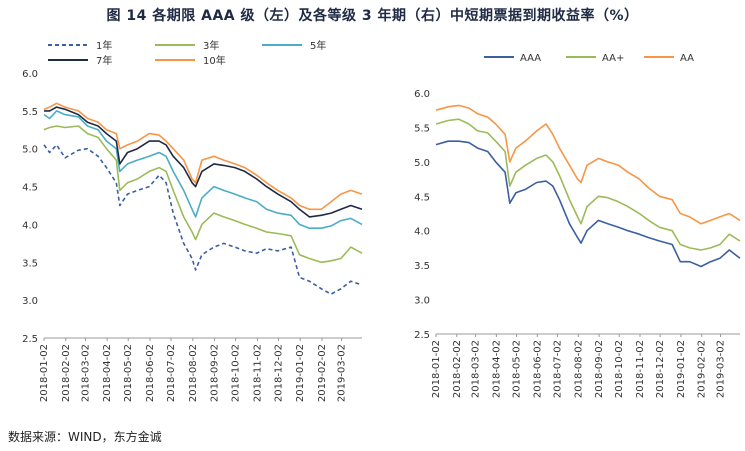 The width and height of the screenshot is (745, 451). I want to click on figure-source: 数据来源：WIND，东方金诚, so click(85, 437).